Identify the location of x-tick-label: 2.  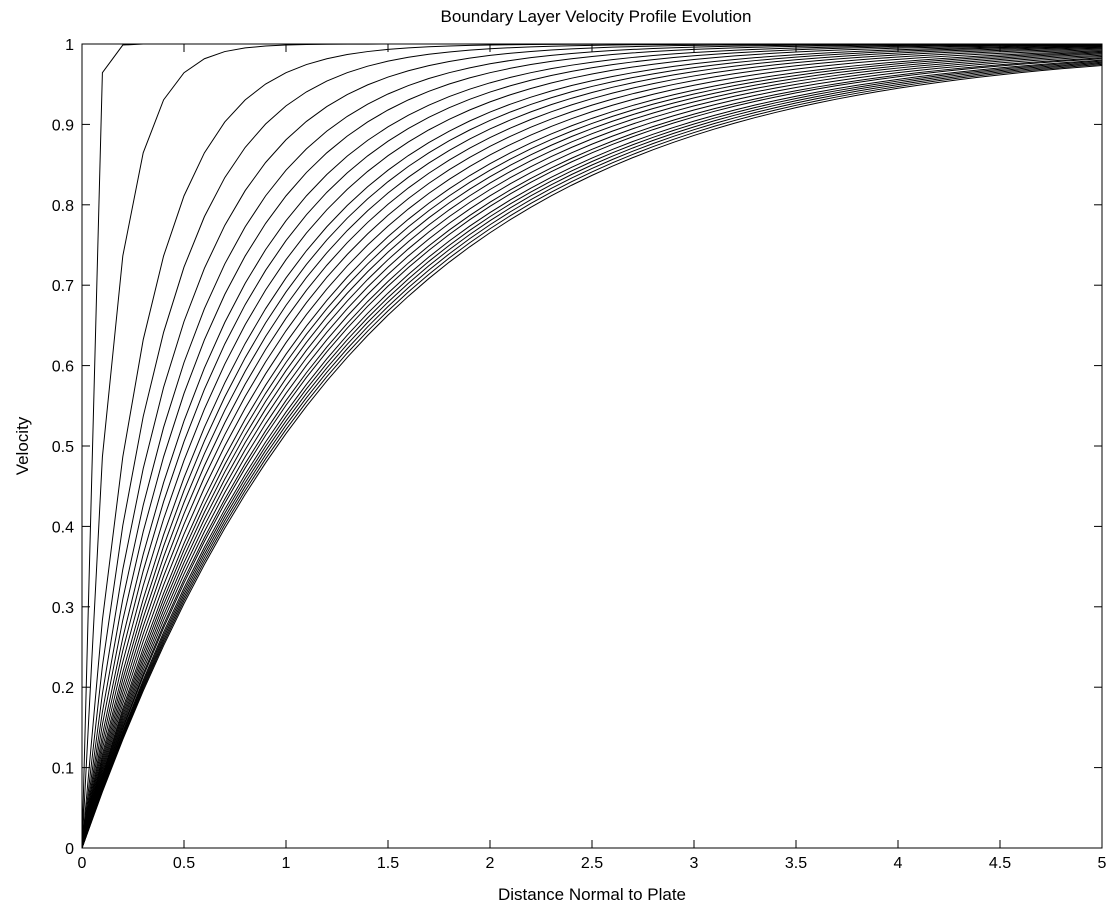
(490, 863).